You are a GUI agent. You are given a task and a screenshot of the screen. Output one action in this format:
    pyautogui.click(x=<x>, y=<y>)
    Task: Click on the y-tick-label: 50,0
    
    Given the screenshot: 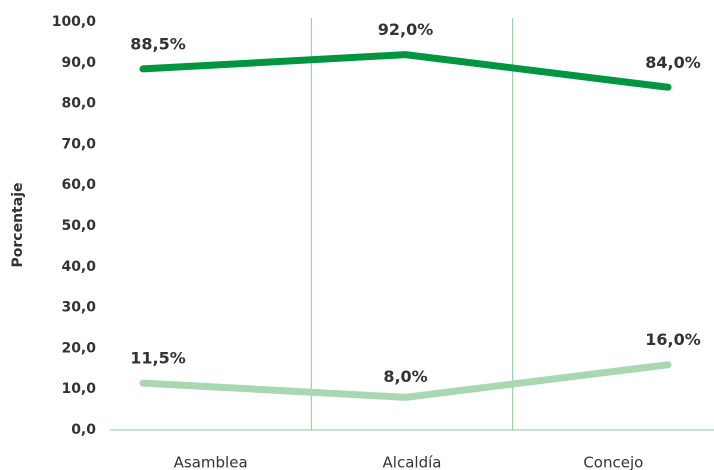 What is the action you would take?
    pyautogui.click(x=78, y=226)
    